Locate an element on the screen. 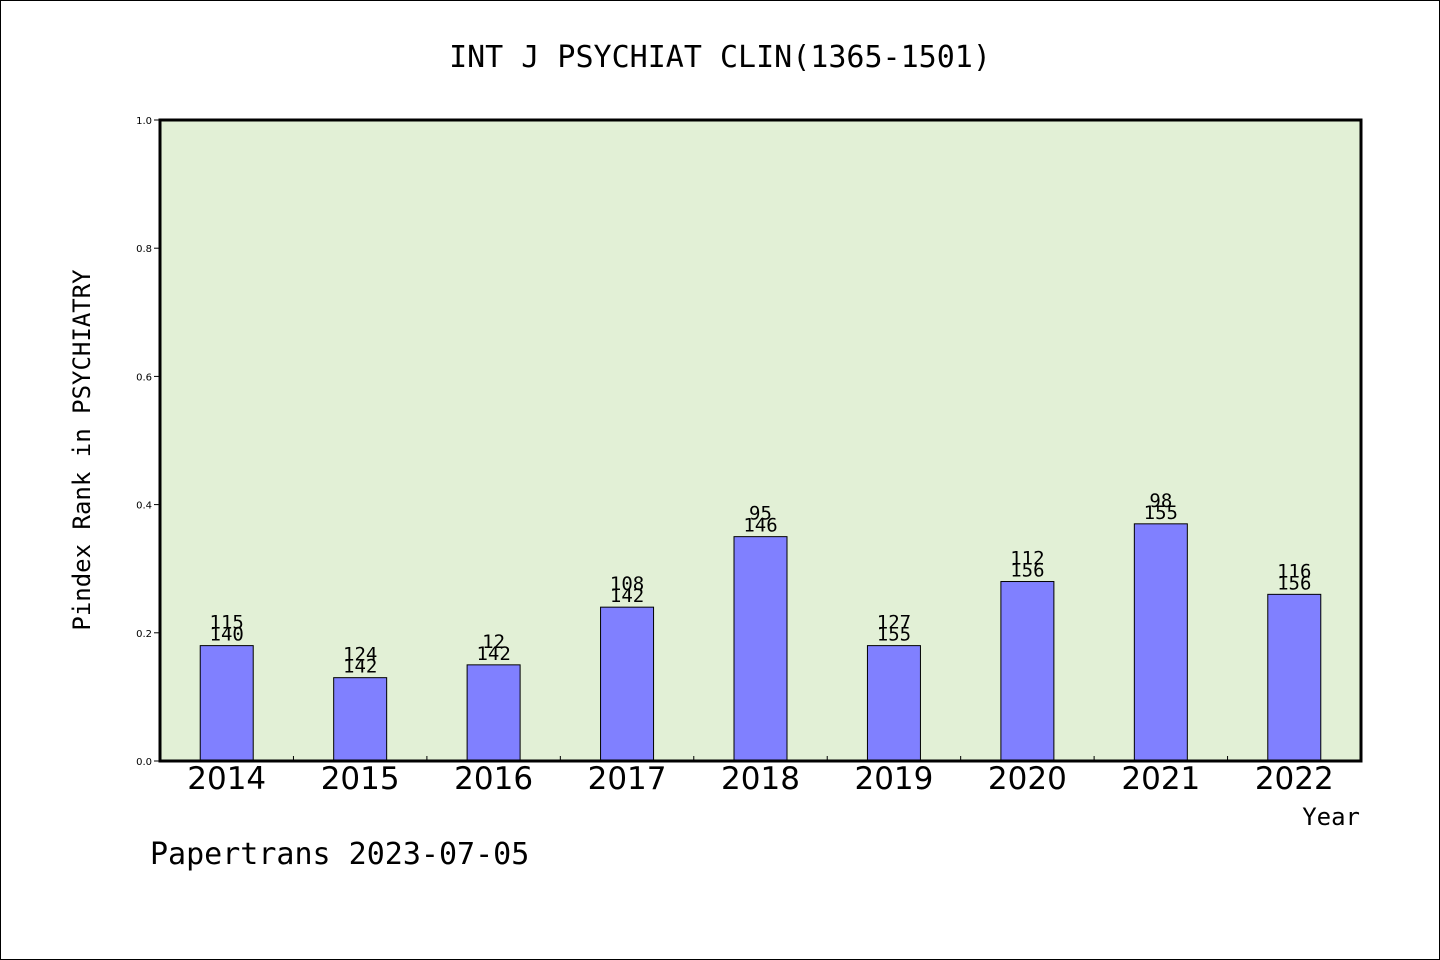 Image resolution: width=1440 pixels, height=960 pixels. y-tick-label: 0.0 is located at coordinates (144, 762).